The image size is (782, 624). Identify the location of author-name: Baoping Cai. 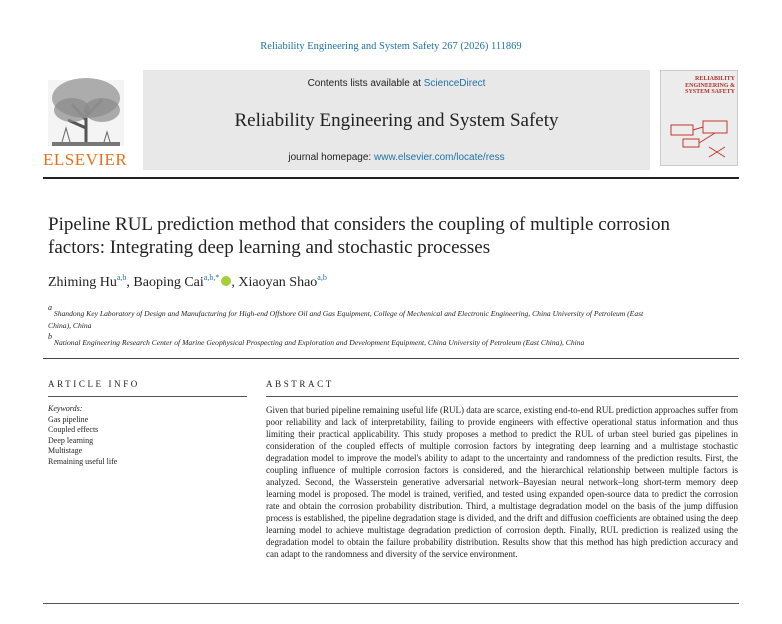
(168, 282).